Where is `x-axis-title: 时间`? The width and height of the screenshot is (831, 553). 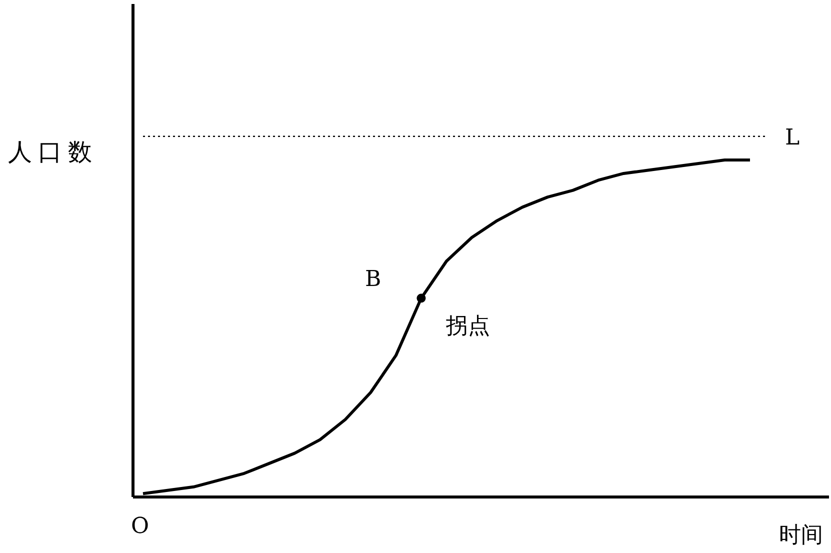 x-axis-title: 时间 is located at coordinates (801, 535).